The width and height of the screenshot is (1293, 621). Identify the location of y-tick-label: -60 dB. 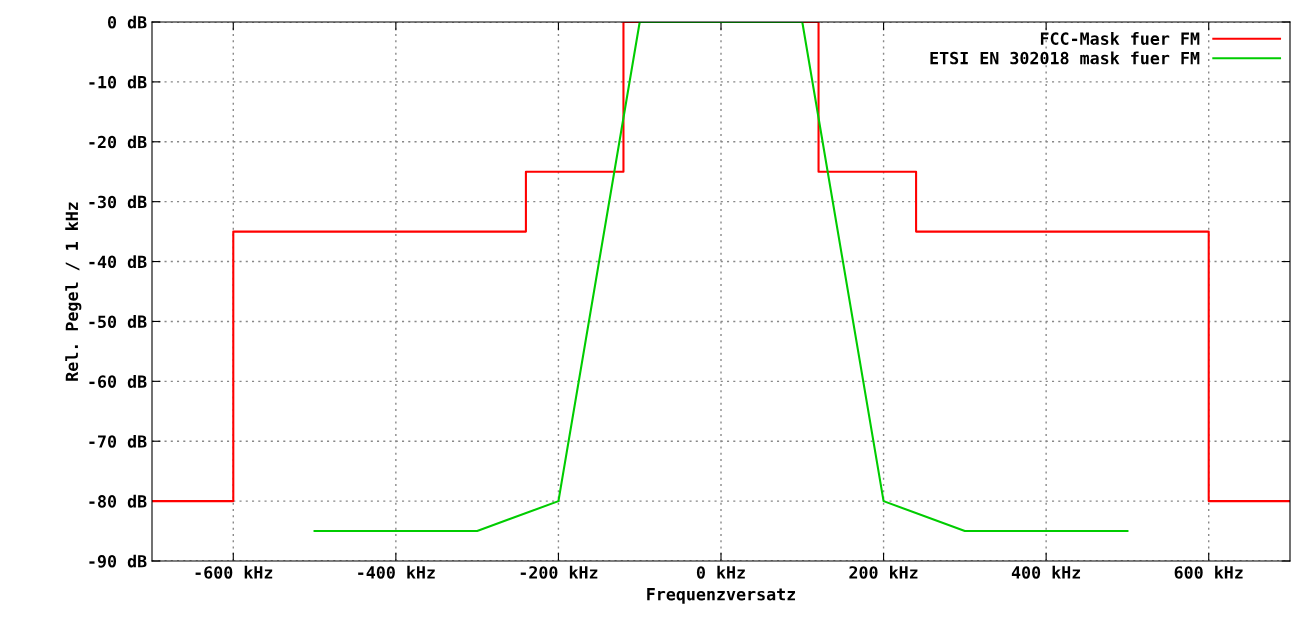
(118, 381).